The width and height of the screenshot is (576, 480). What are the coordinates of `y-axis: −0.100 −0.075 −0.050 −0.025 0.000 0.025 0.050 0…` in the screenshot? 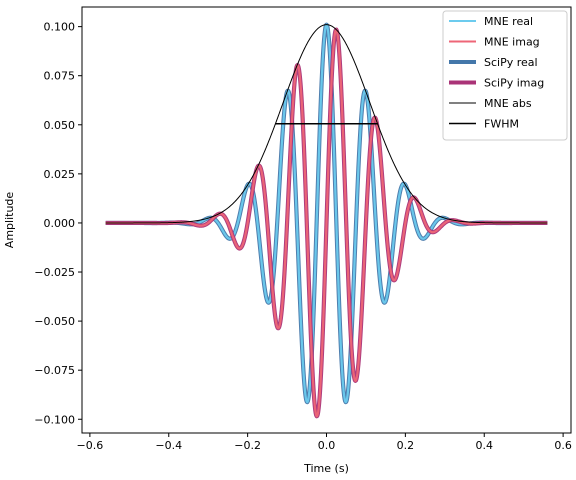 It's located at (58, 223).